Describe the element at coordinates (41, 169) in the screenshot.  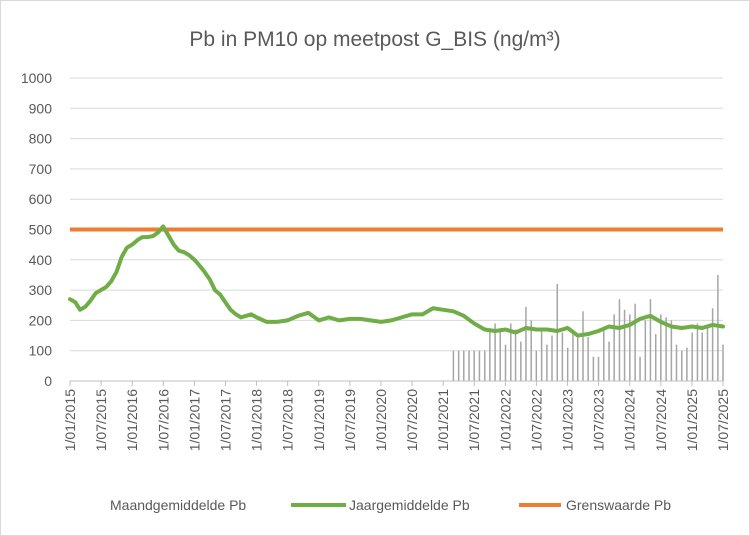
I see `y-tick-label-700: 700` at that location.